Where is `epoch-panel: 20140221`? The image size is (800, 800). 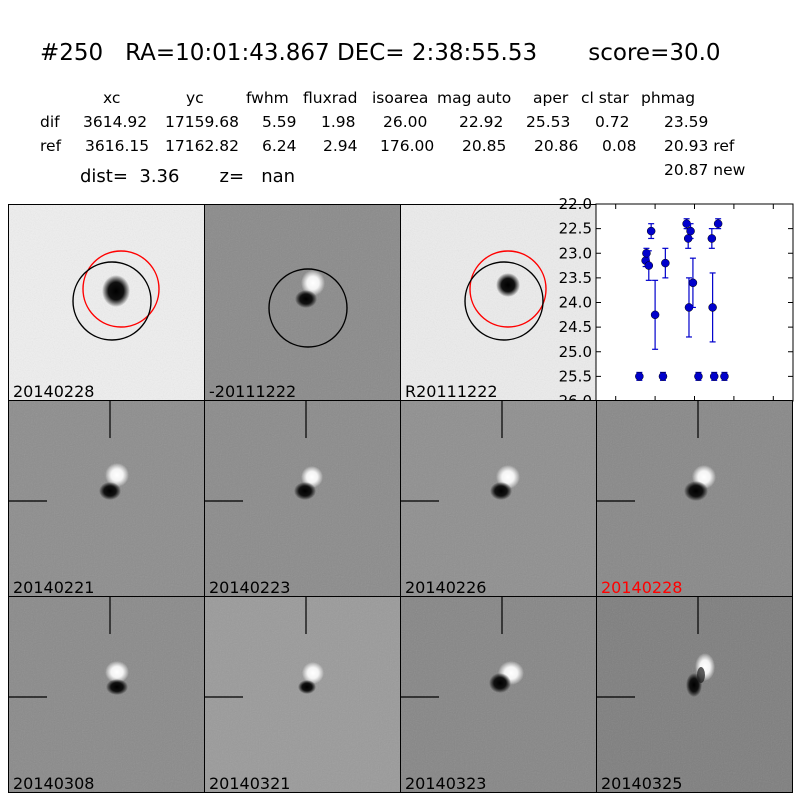
epoch-panel: 20140221 is located at coordinates (106, 498).